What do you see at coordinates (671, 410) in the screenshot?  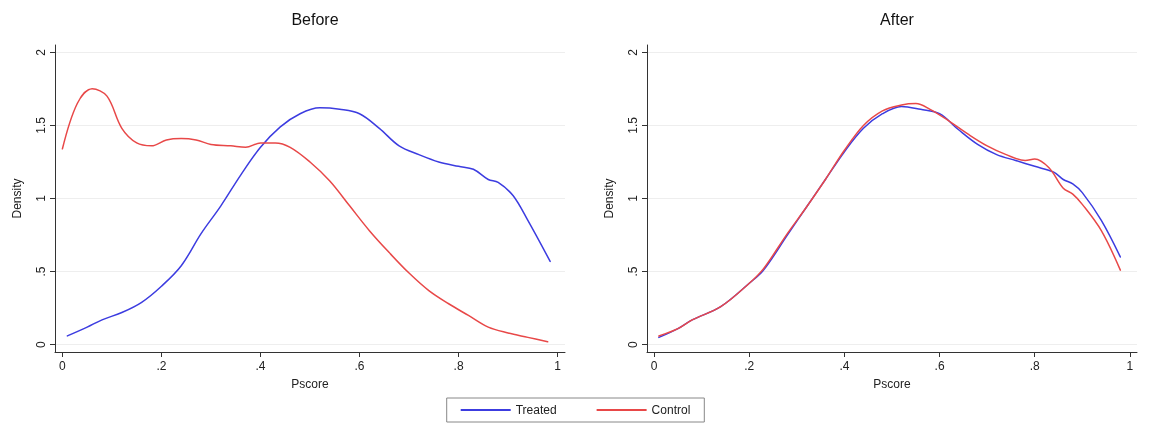 I see `legend-label: Control` at bounding box center [671, 410].